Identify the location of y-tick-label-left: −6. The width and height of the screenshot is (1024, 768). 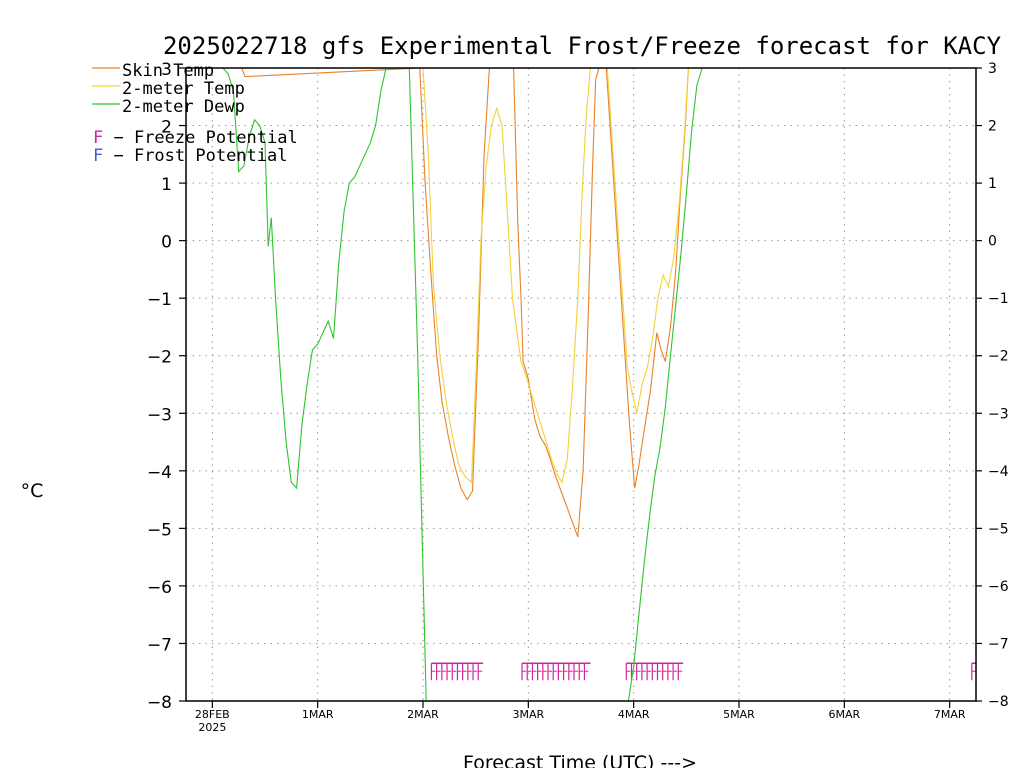
(159, 588).